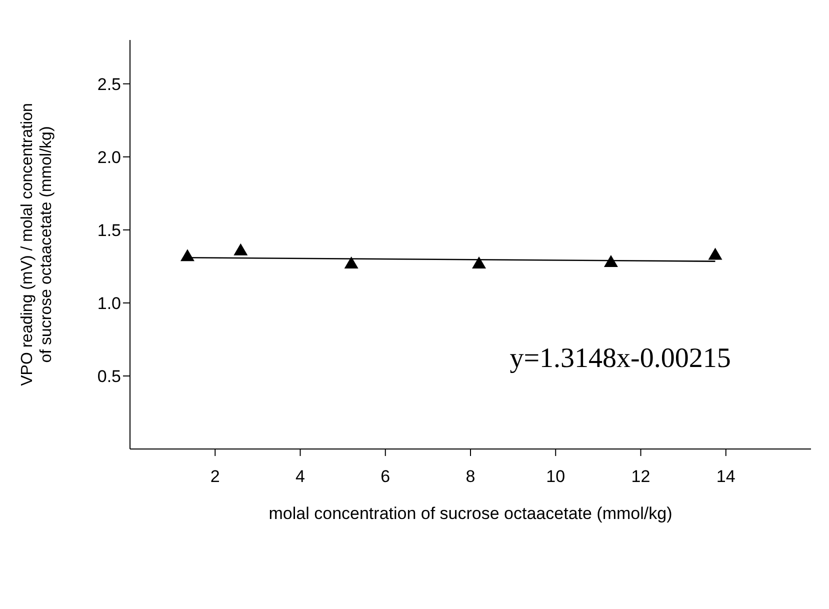 This screenshot has width=829, height=609. I want to click on x-tick-label: 2, so click(215, 476).